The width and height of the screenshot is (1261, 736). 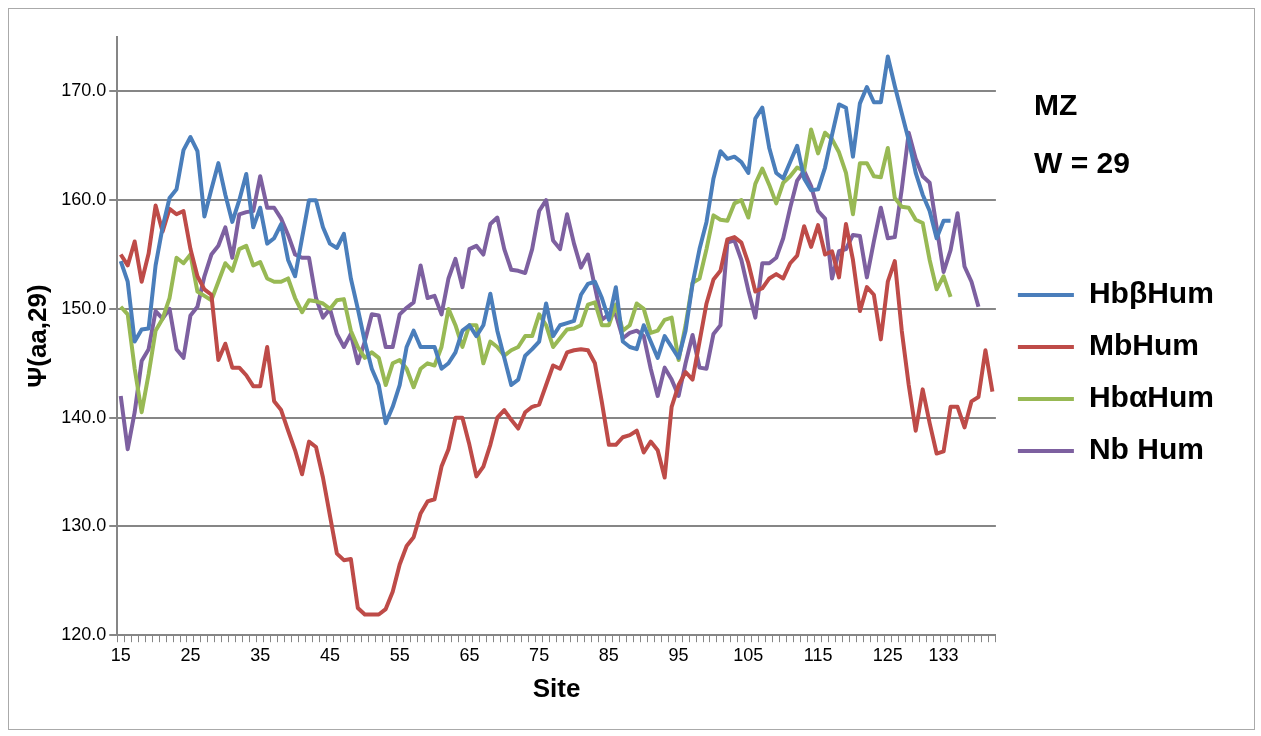 What do you see at coordinates (556, 687) in the screenshot?
I see `x-axis-title: Site` at bounding box center [556, 687].